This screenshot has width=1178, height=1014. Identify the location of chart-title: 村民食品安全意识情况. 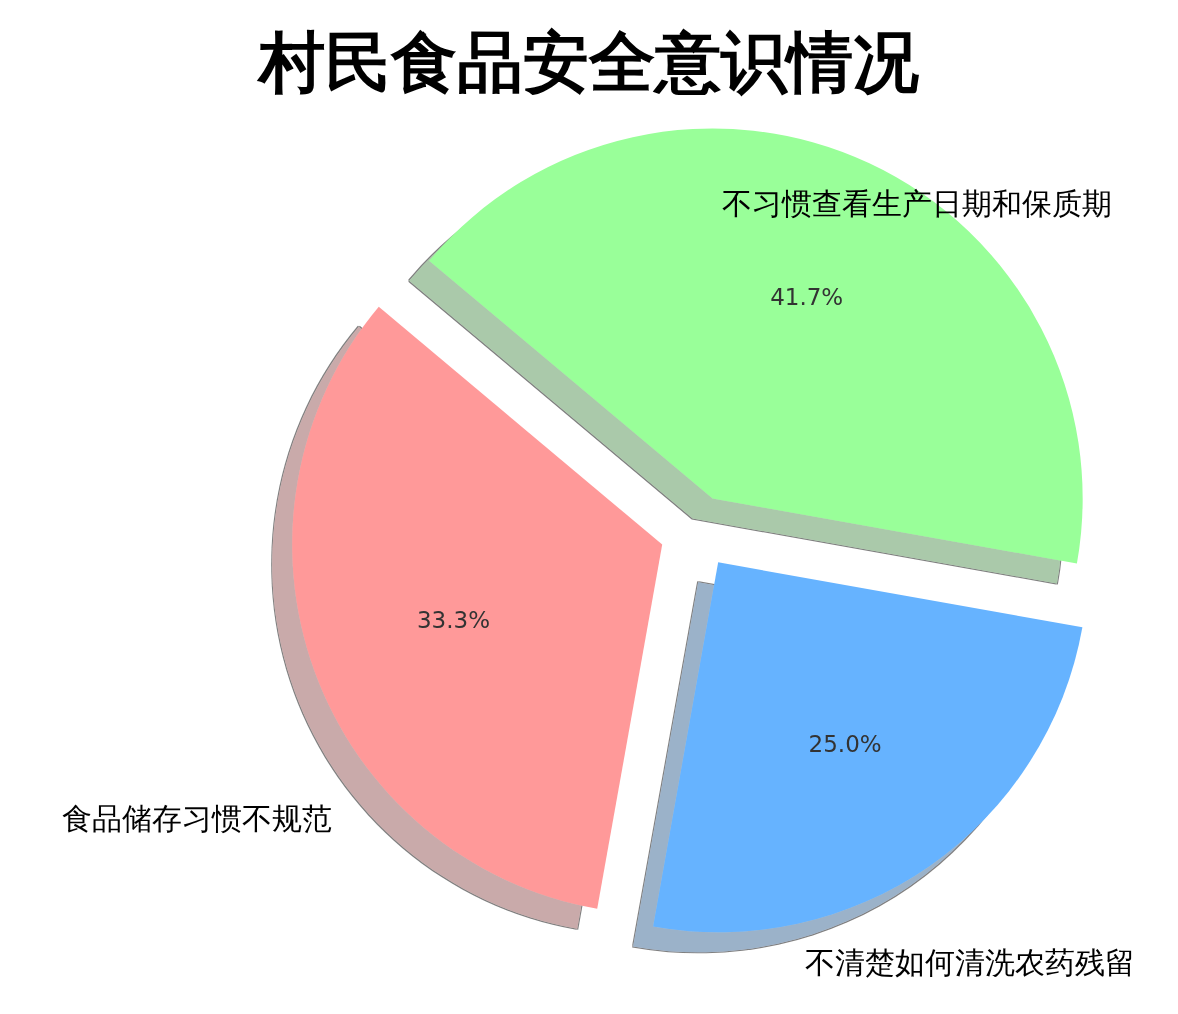
(587, 62).